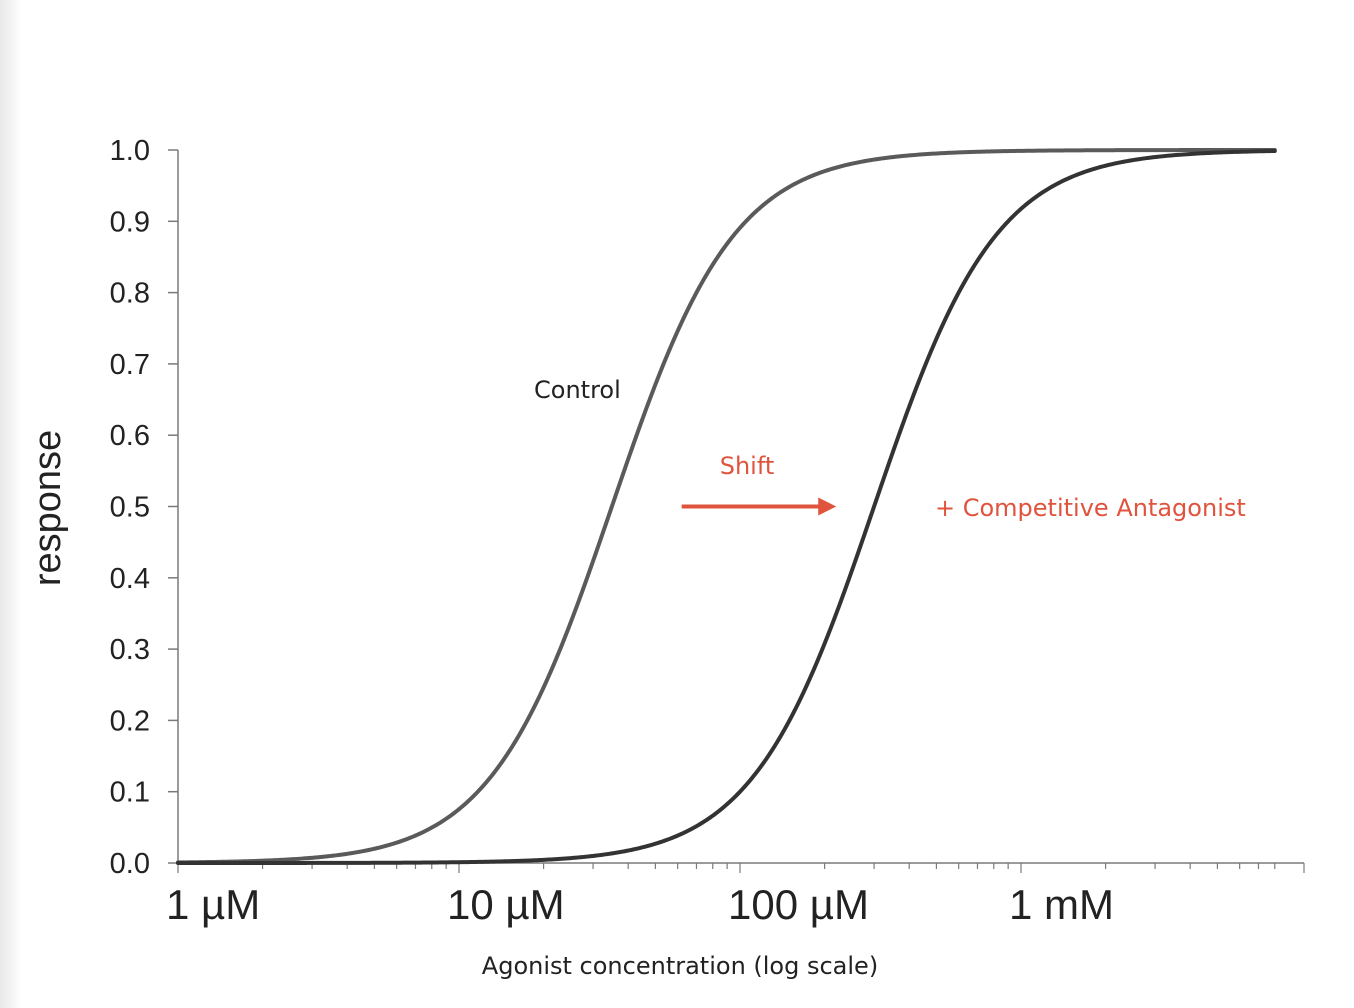 Image resolution: width=1354 pixels, height=1008 pixels. I want to click on y-tick-label: 0.2, so click(130, 721).